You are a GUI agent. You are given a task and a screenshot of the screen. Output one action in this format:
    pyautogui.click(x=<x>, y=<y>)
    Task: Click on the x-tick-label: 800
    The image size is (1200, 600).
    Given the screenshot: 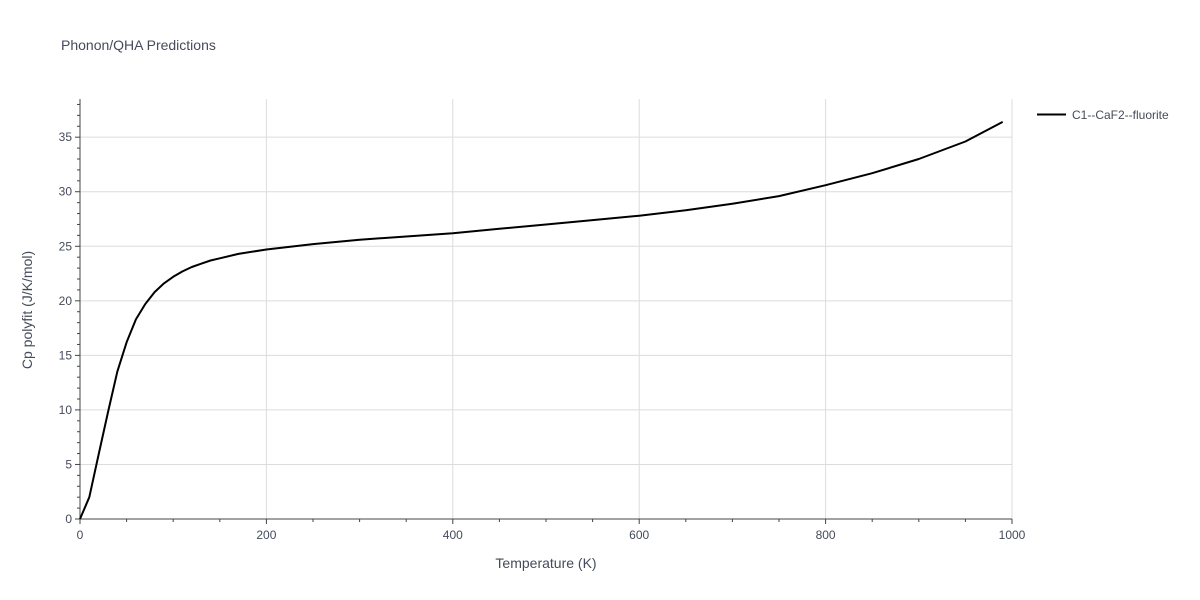 What is the action you would take?
    pyautogui.click(x=826, y=535)
    